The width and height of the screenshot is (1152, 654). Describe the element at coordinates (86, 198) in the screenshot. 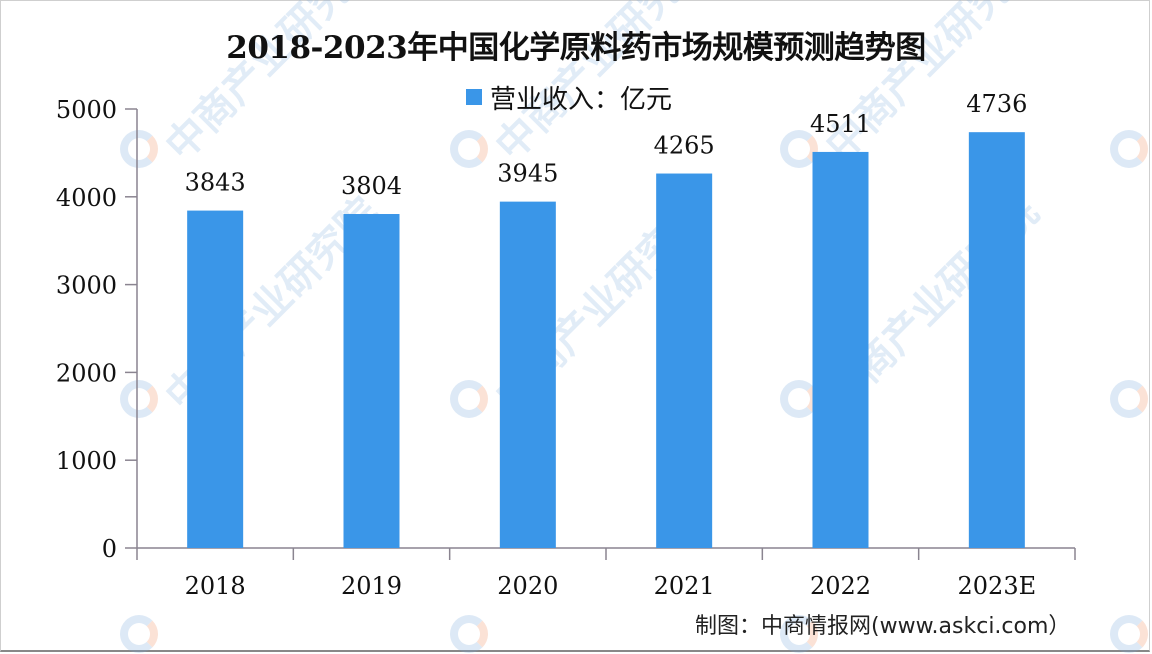

I see `y-tick-label: 4000` at that location.